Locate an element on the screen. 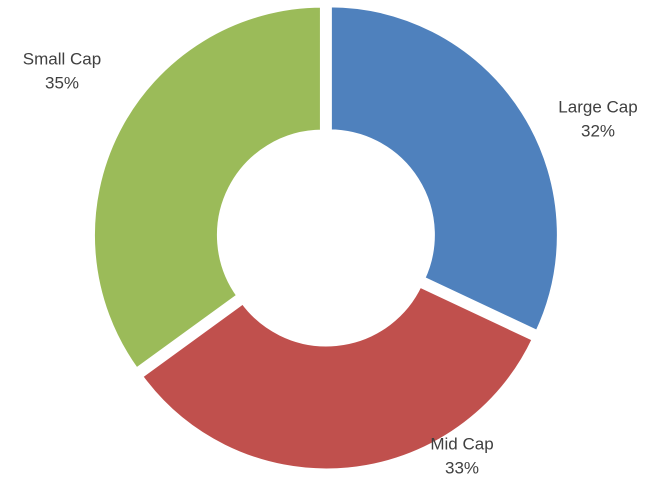 The width and height of the screenshot is (652, 483). segment-label: Mid Cap is located at coordinates (461, 443).